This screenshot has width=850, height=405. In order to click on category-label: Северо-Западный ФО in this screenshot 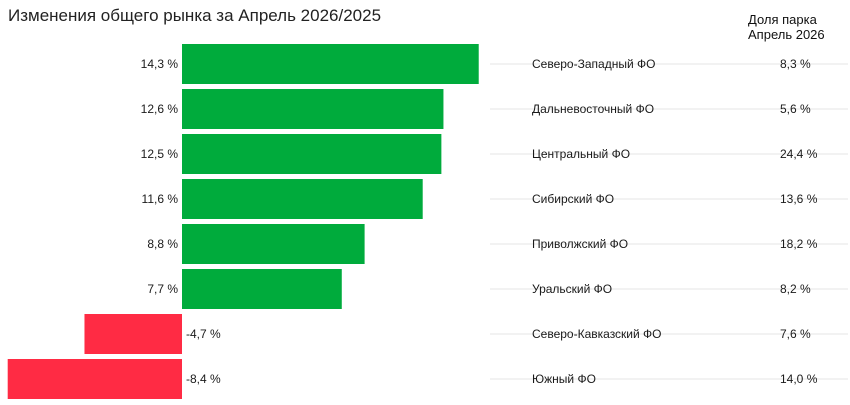, I will do `click(593, 64)`.